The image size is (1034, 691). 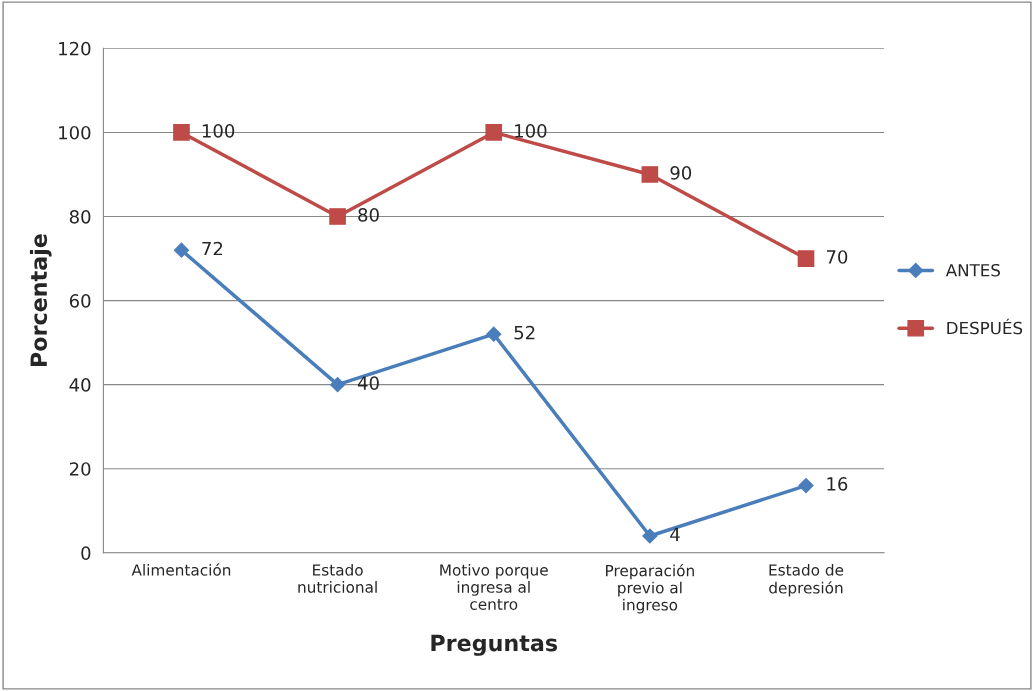 What do you see at coordinates (212, 248) in the screenshot?
I see `data-label: 72` at bounding box center [212, 248].